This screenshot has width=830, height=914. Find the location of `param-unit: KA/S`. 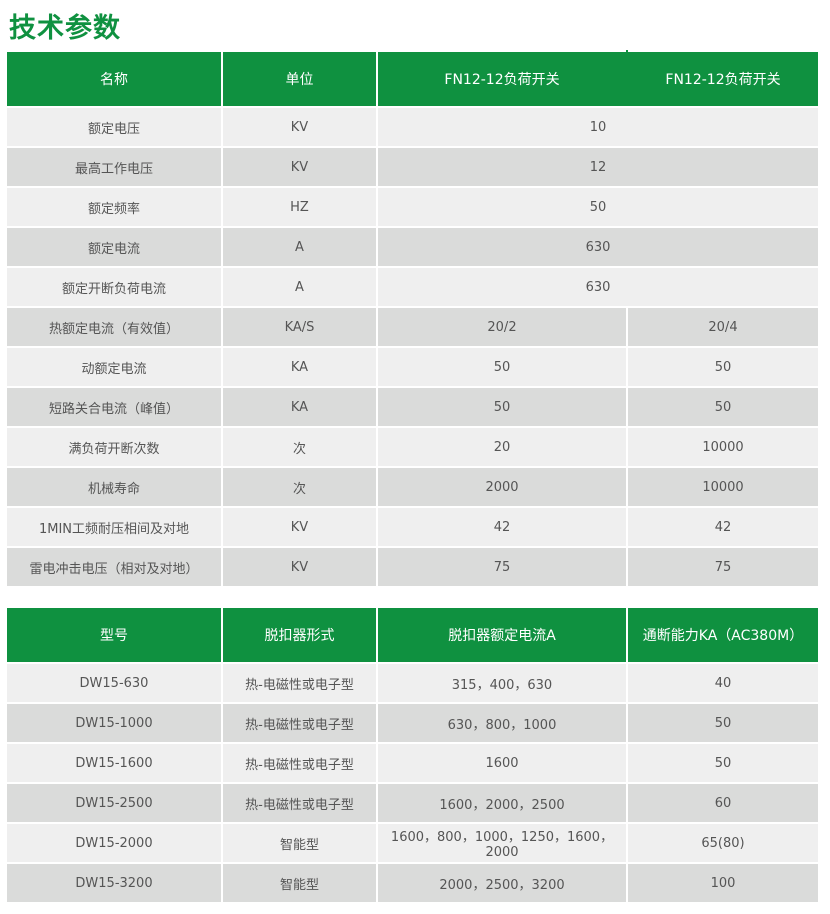

param-unit: KA/S is located at coordinates (299, 327).